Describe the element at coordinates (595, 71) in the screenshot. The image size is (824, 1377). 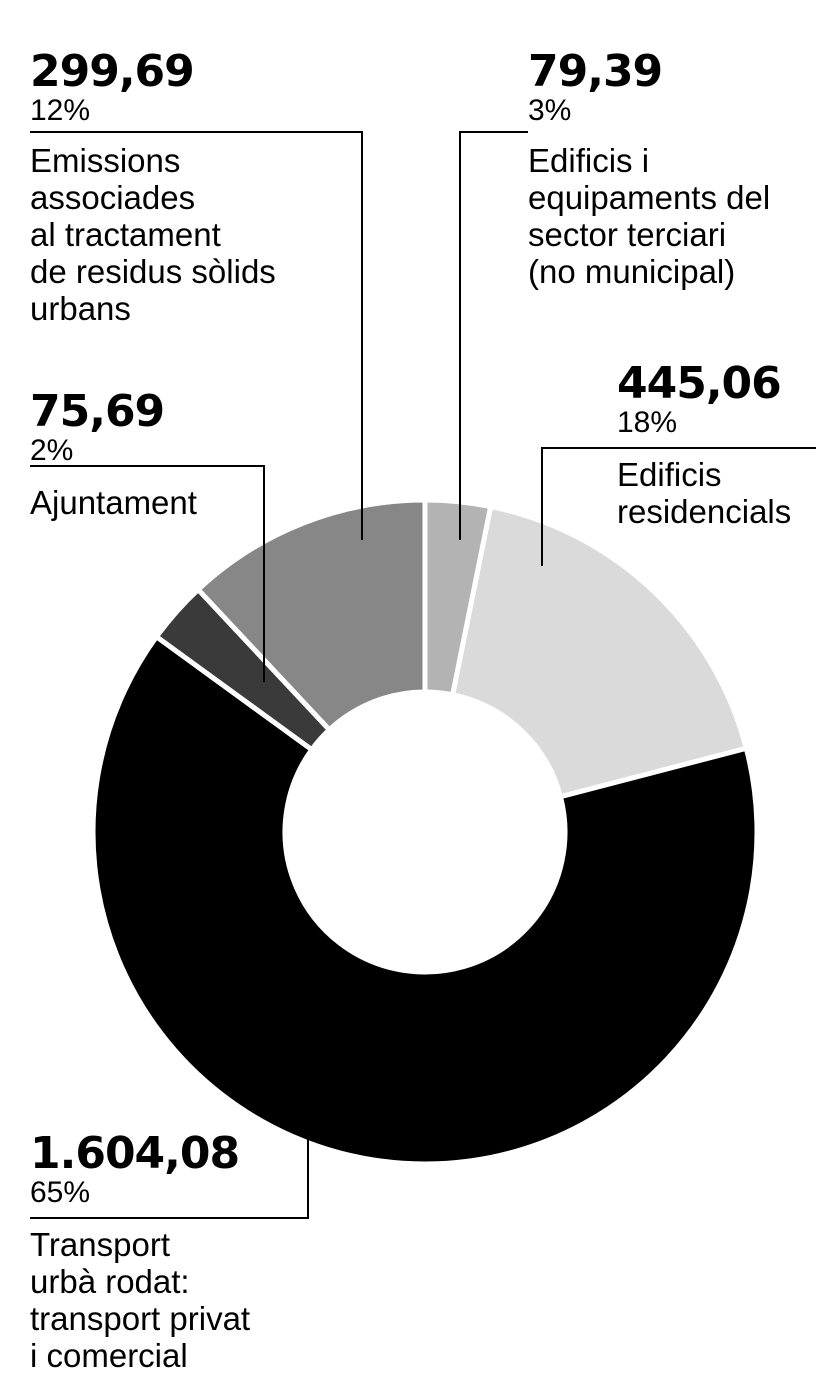
I see `slice-value: 79,39` at that location.